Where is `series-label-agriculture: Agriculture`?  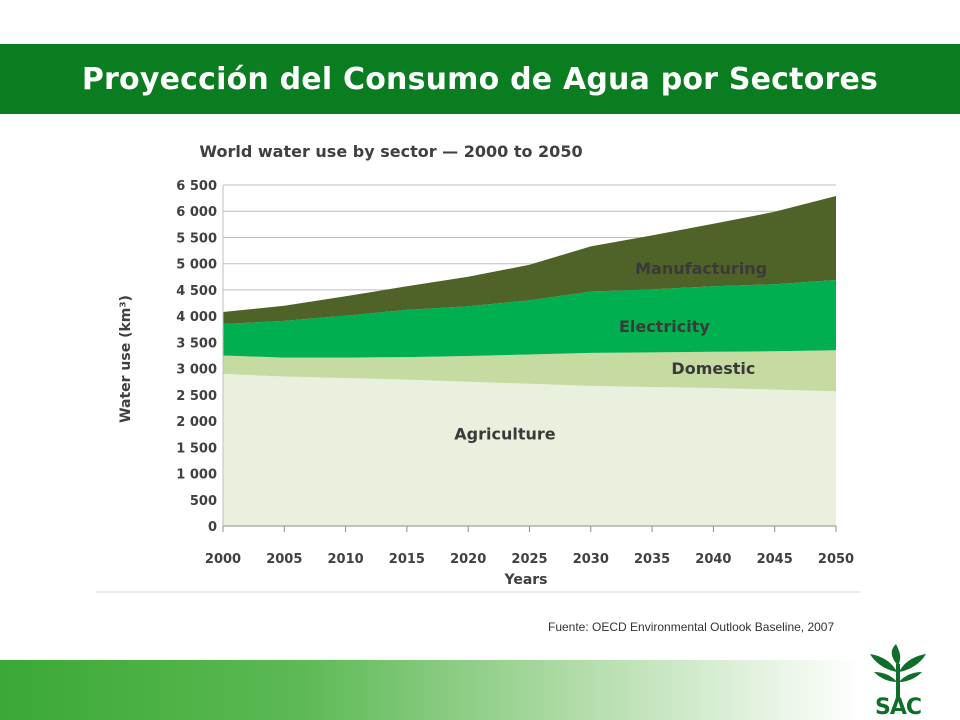
series-label-agriculture: Agriculture is located at coordinates (504, 433).